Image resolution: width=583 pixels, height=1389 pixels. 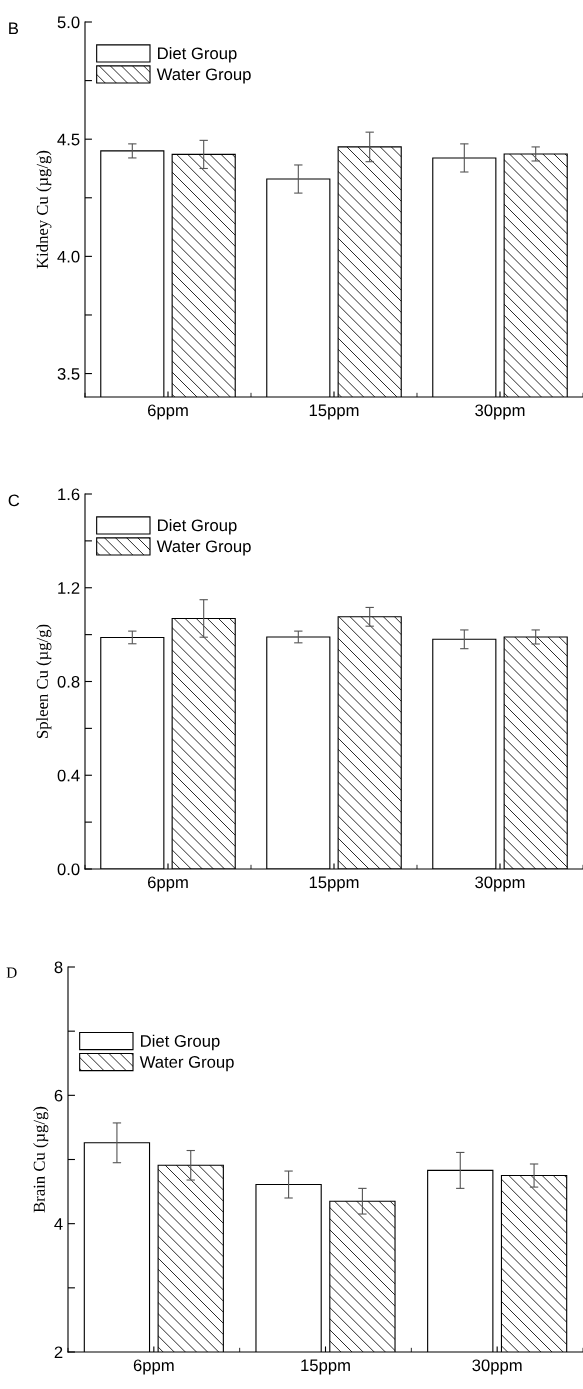 I want to click on y-axis-title: Spleen Cu (µg/g), so click(x=44, y=681).